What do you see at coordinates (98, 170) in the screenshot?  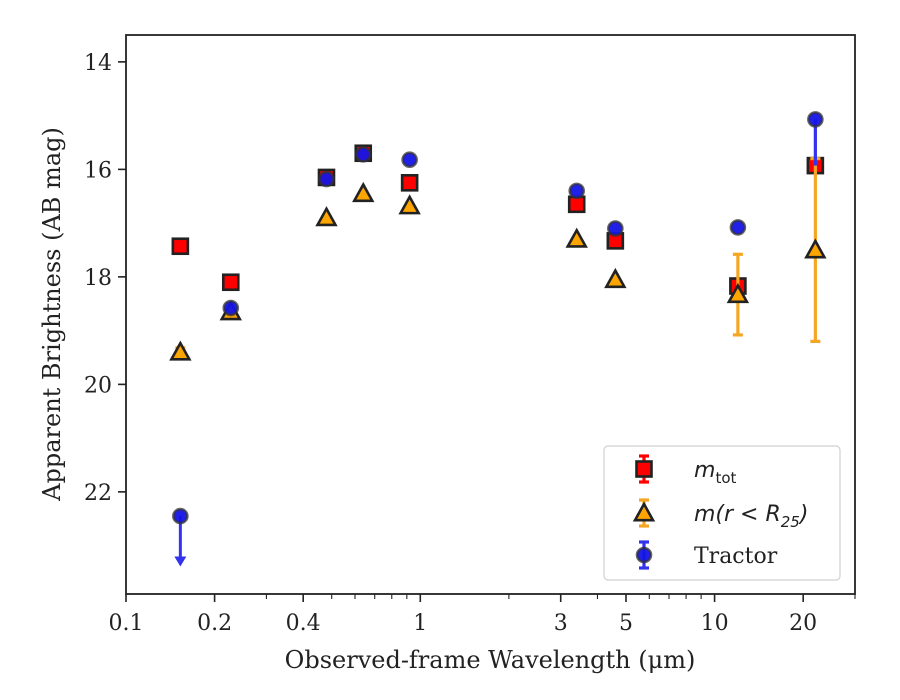 I see `y-tick-label-1: 16` at bounding box center [98, 170].